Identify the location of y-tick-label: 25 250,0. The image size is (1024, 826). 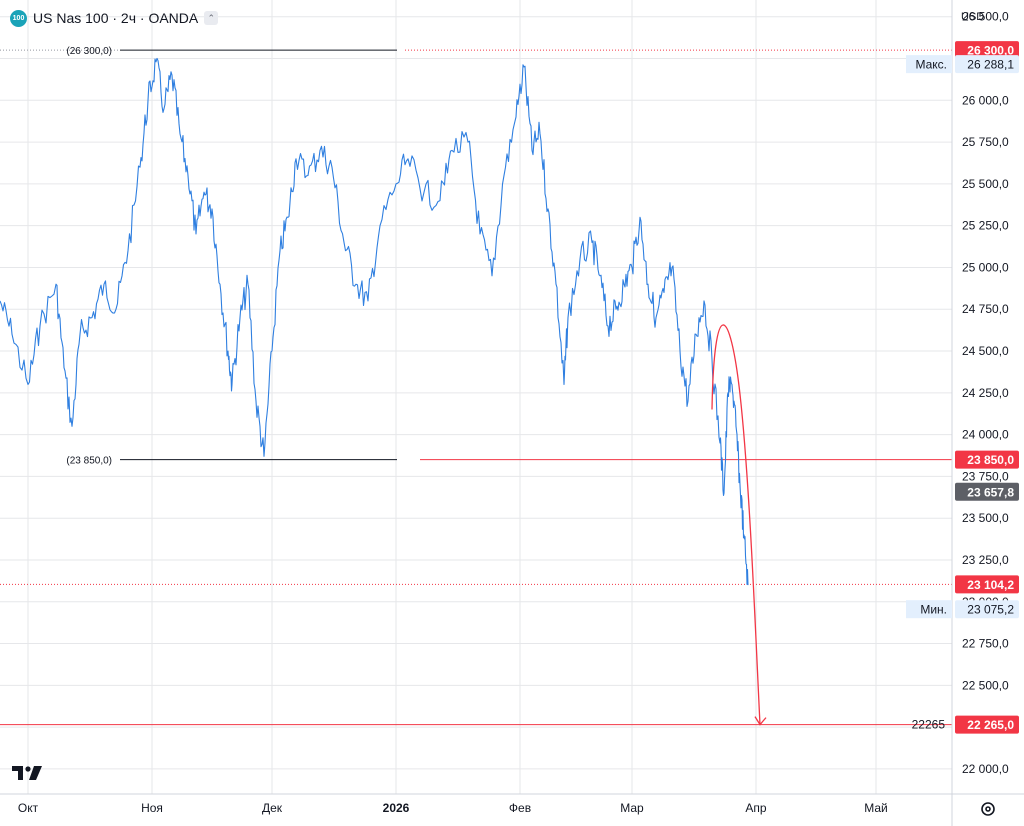
(985, 226).